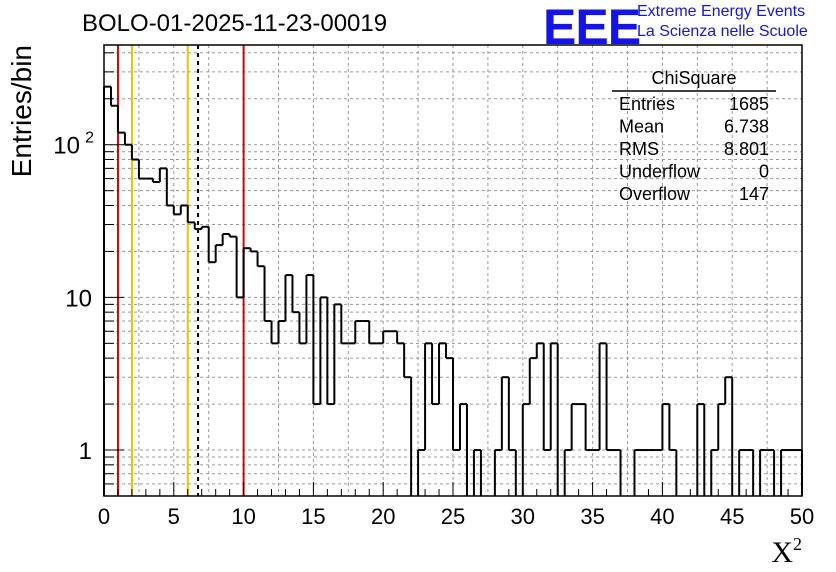 This screenshot has height=572, width=836. I want to click on y-tick-label-exponent: 2, so click(89, 138).